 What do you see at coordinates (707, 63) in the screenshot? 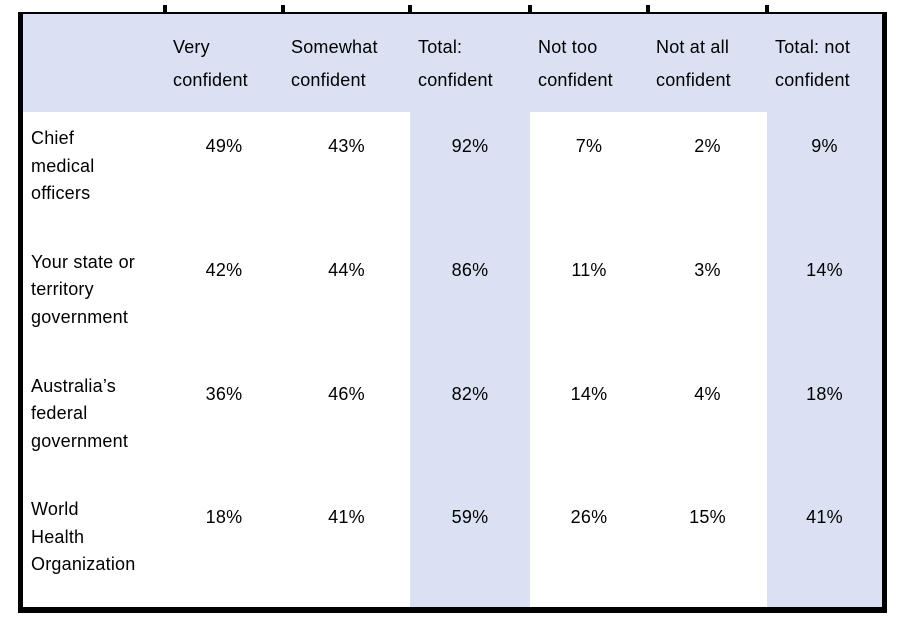
I see `col-header-not-at-all-confident: Not at all confident` at bounding box center [707, 63].